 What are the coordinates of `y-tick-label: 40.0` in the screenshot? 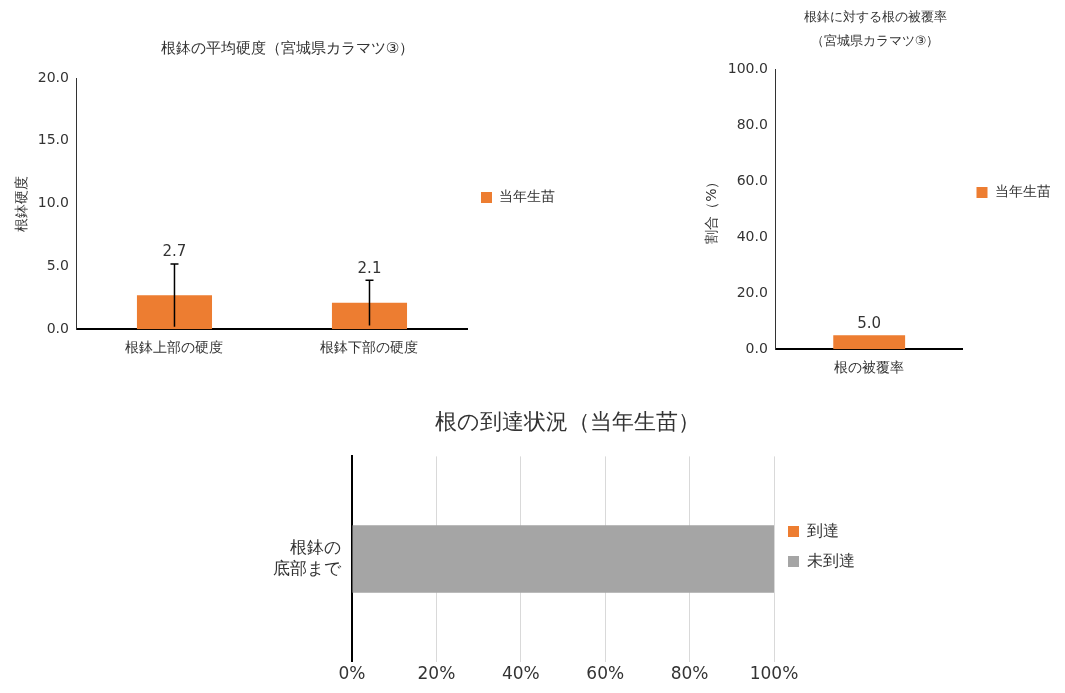 It's located at (752, 235).